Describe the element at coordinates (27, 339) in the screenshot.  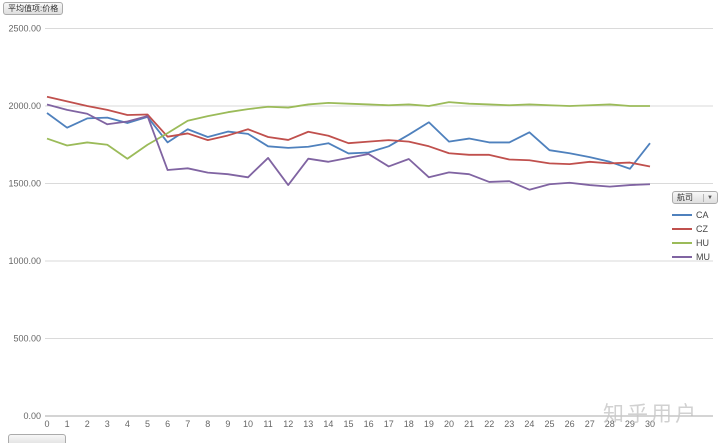
I see `y-axis-label: 500.00` at that location.